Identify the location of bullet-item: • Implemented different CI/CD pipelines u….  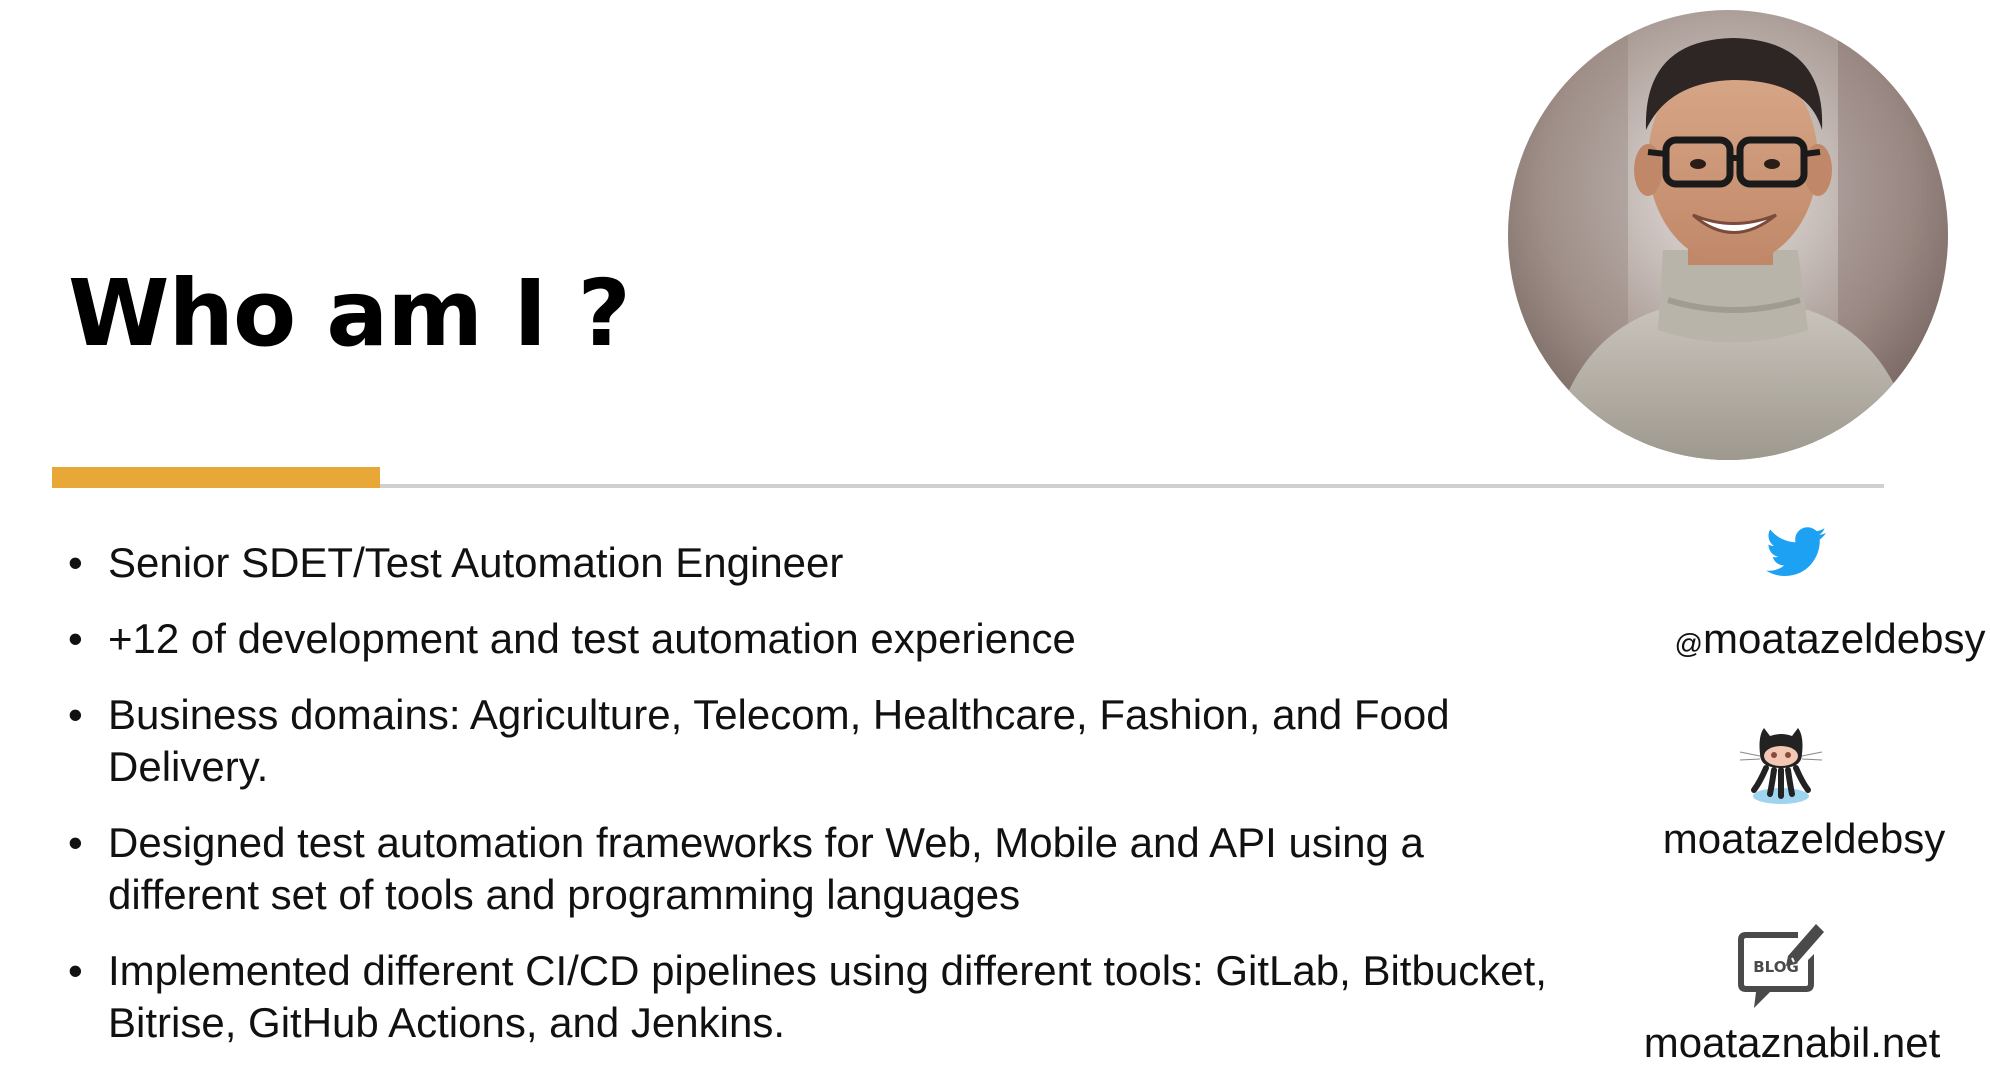
(818, 997).